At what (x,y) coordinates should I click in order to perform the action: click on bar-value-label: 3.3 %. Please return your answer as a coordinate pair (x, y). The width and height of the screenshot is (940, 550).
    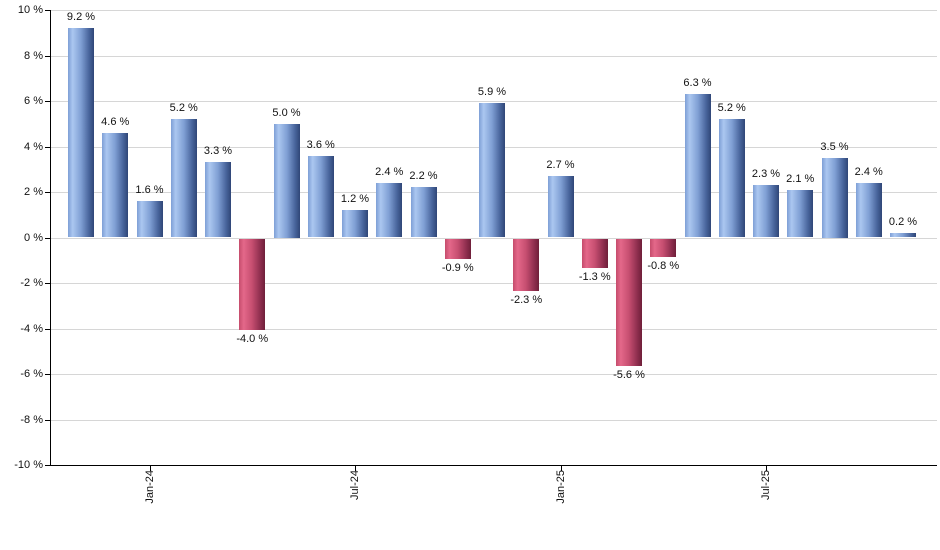
    Looking at the image, I should click on (218, 151).